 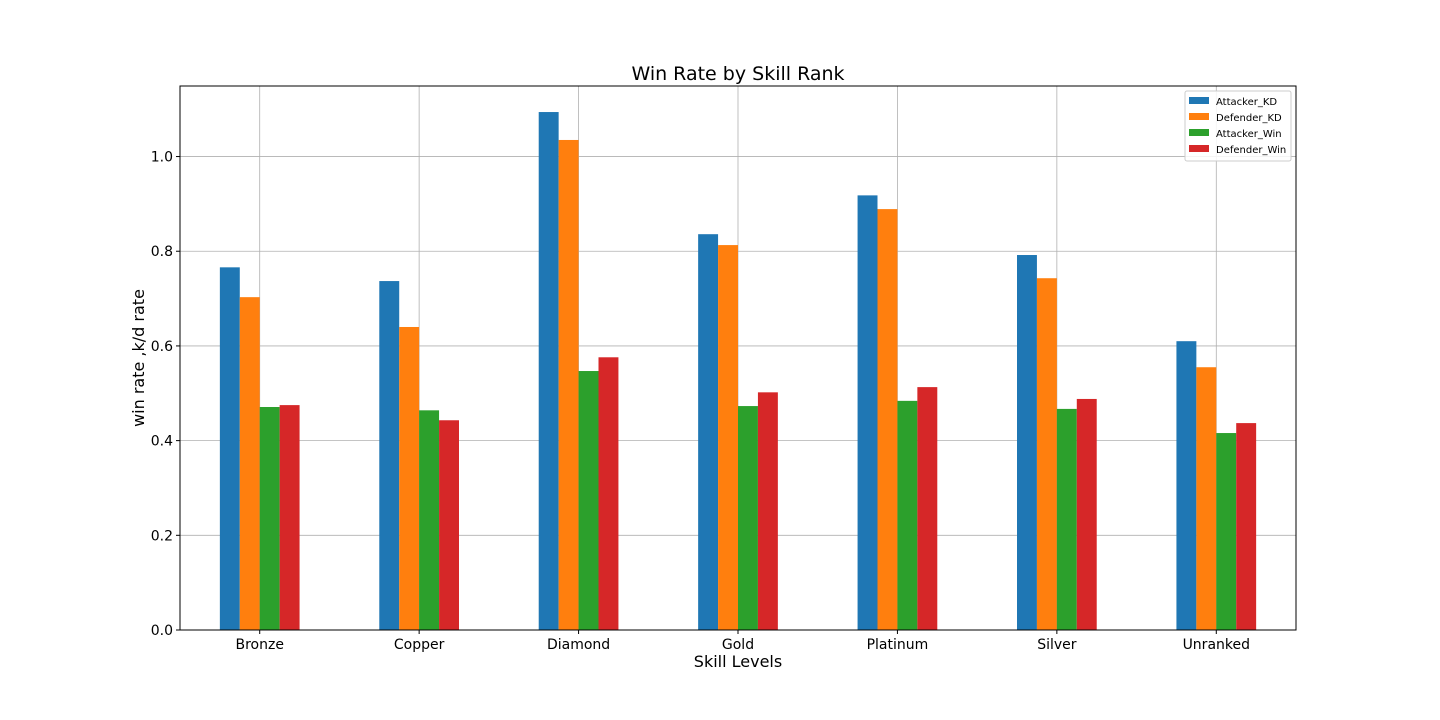 What do you see at coordinates (737, 74) in the screenshot?
I see `chart-title: Win Rate by Skill Rank` at bounding box center [737, 74].